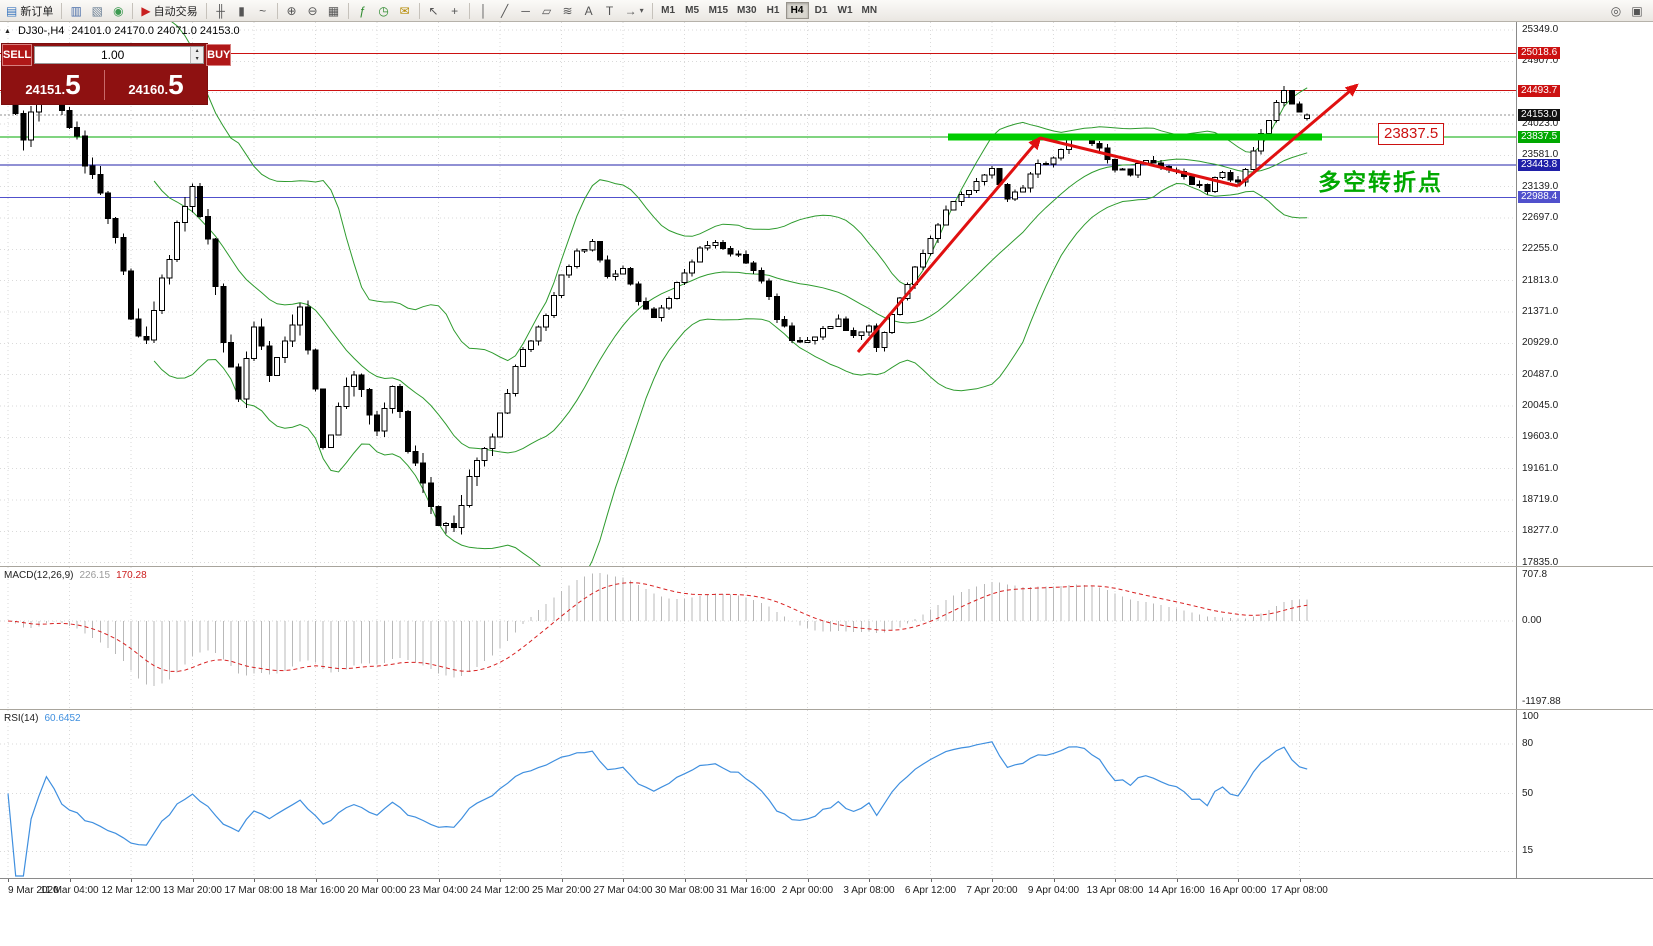 The image size is (1653, 946). What do you see at coordinates (45, 89) in the screenshot?
I see `sell-price-main: 24151.` at bounding box center [45, 89].